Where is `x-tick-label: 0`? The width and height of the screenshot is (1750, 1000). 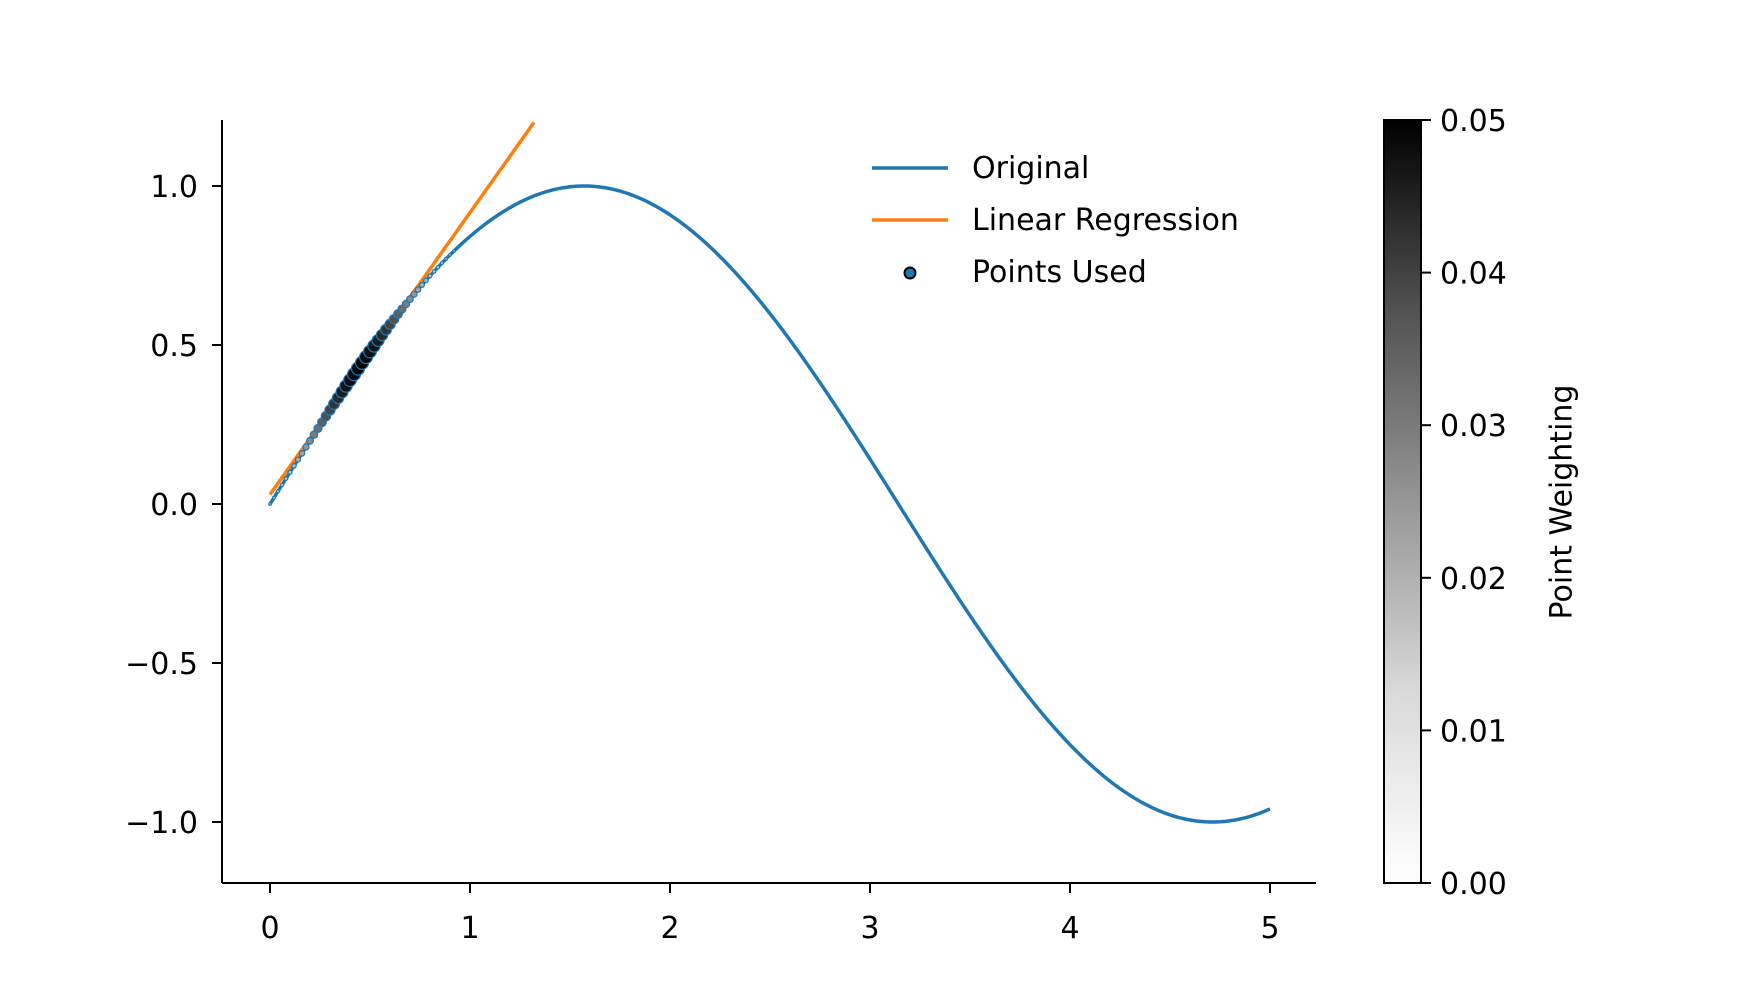
x-tick-label: 0 is located at coordinates (269, 928).